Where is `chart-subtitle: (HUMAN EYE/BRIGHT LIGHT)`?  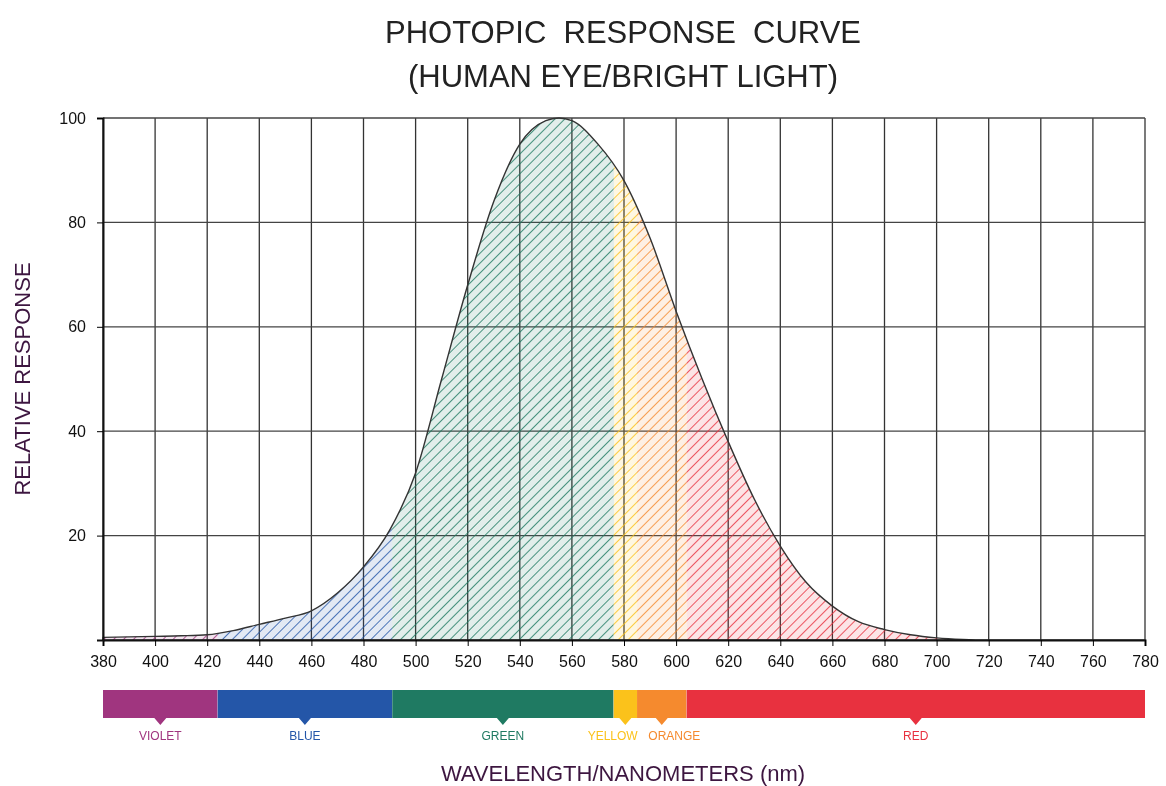 chart-subtitle: (HUMAN EYE/BRIGHT LIGHT) is located at coordinates (623, 76).